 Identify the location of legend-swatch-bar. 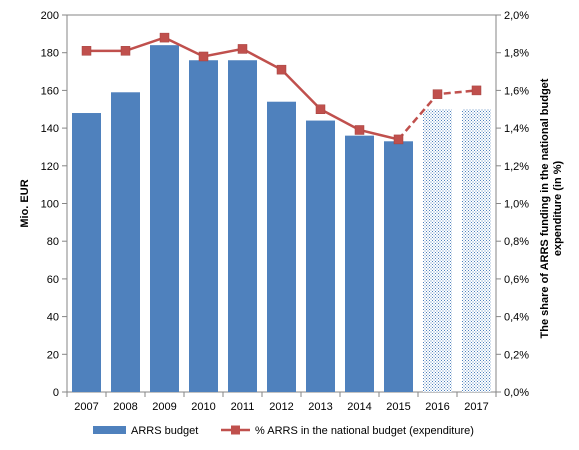
(109, 430).